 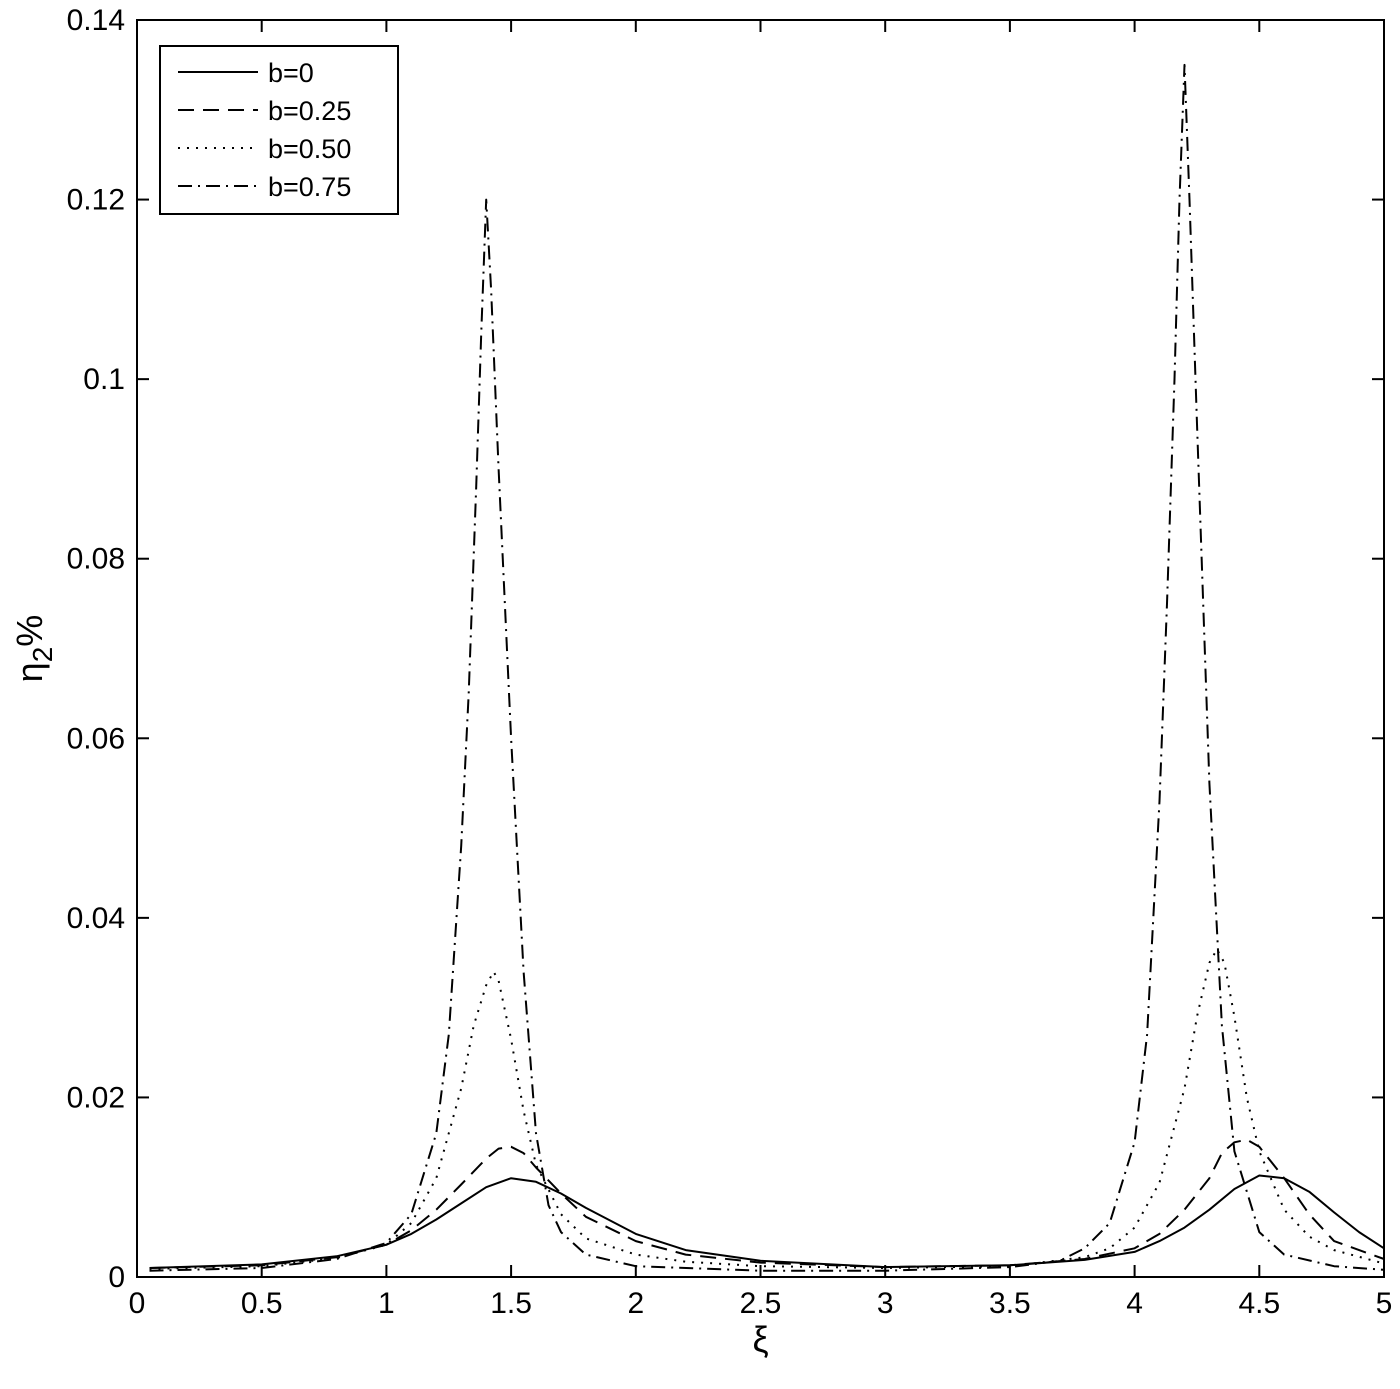 I want to click on y-tick-label: 0.1, so click(x=104, y=379).